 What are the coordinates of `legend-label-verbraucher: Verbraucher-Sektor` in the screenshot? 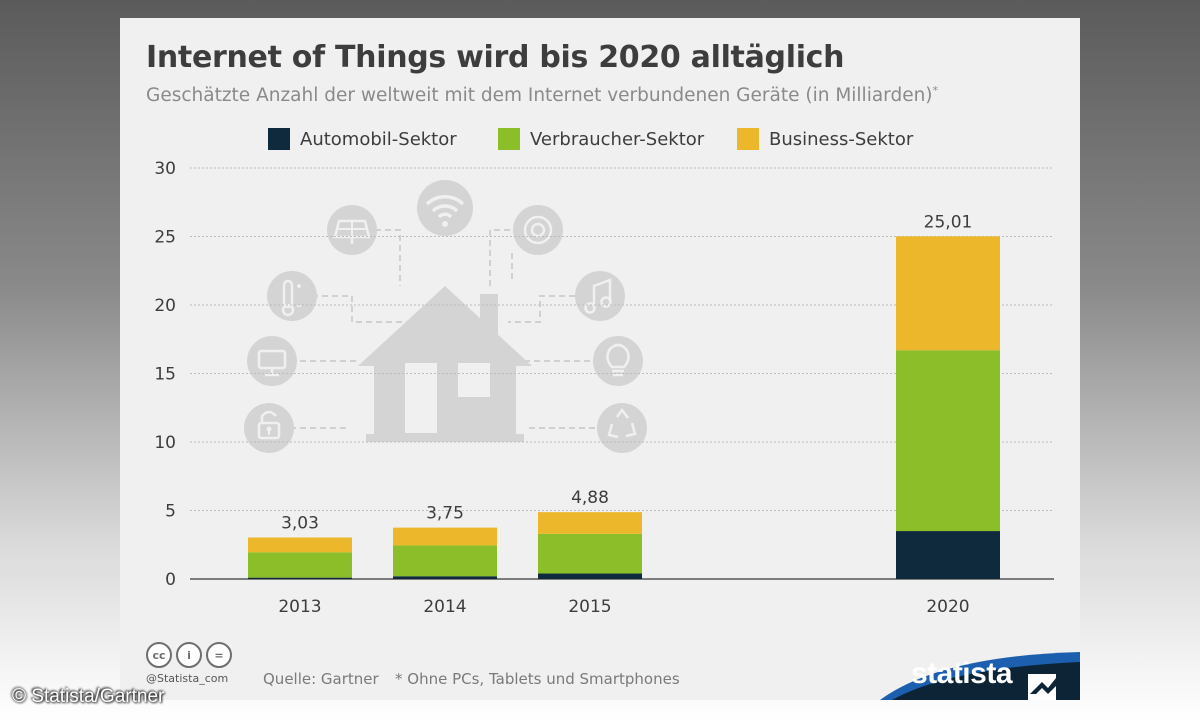 It's located at (617, 139).